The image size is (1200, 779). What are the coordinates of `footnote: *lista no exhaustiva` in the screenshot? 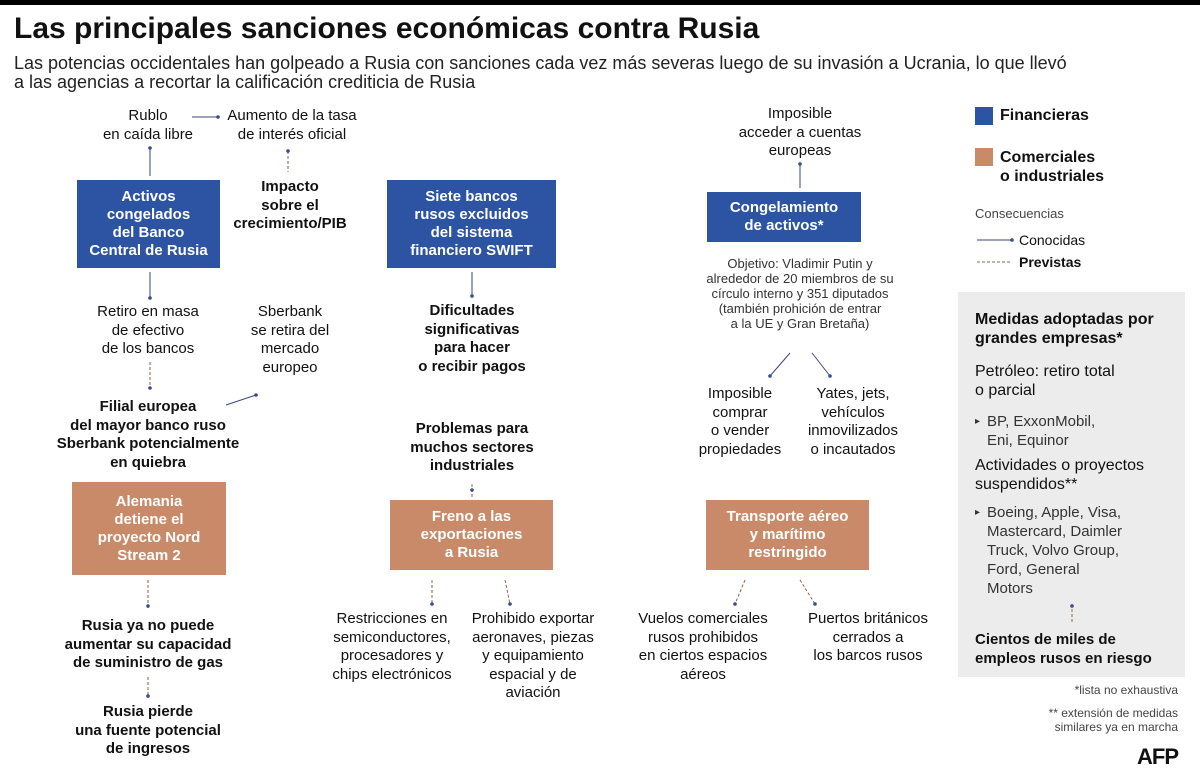 It's located at (1126, 690).